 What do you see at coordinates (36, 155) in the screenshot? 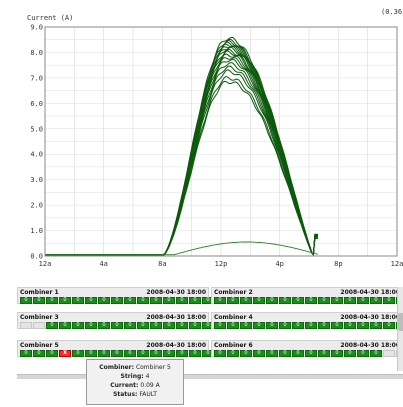
I see `y-tick-label: 4.0` at bounding box center [36, 155].